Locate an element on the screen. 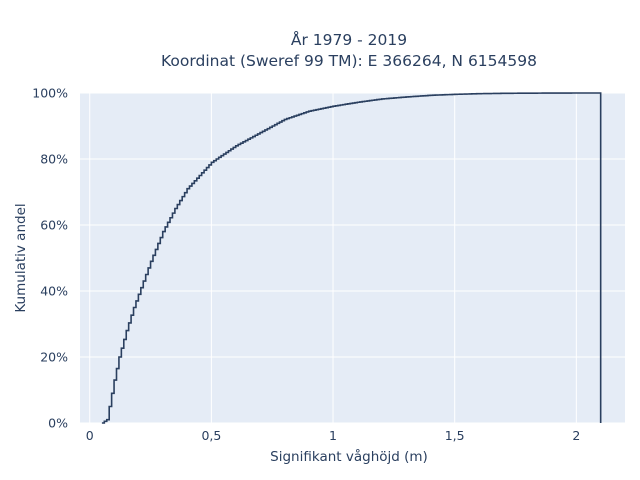  y-tick-label: 100% is located at coordinates (50, 93).